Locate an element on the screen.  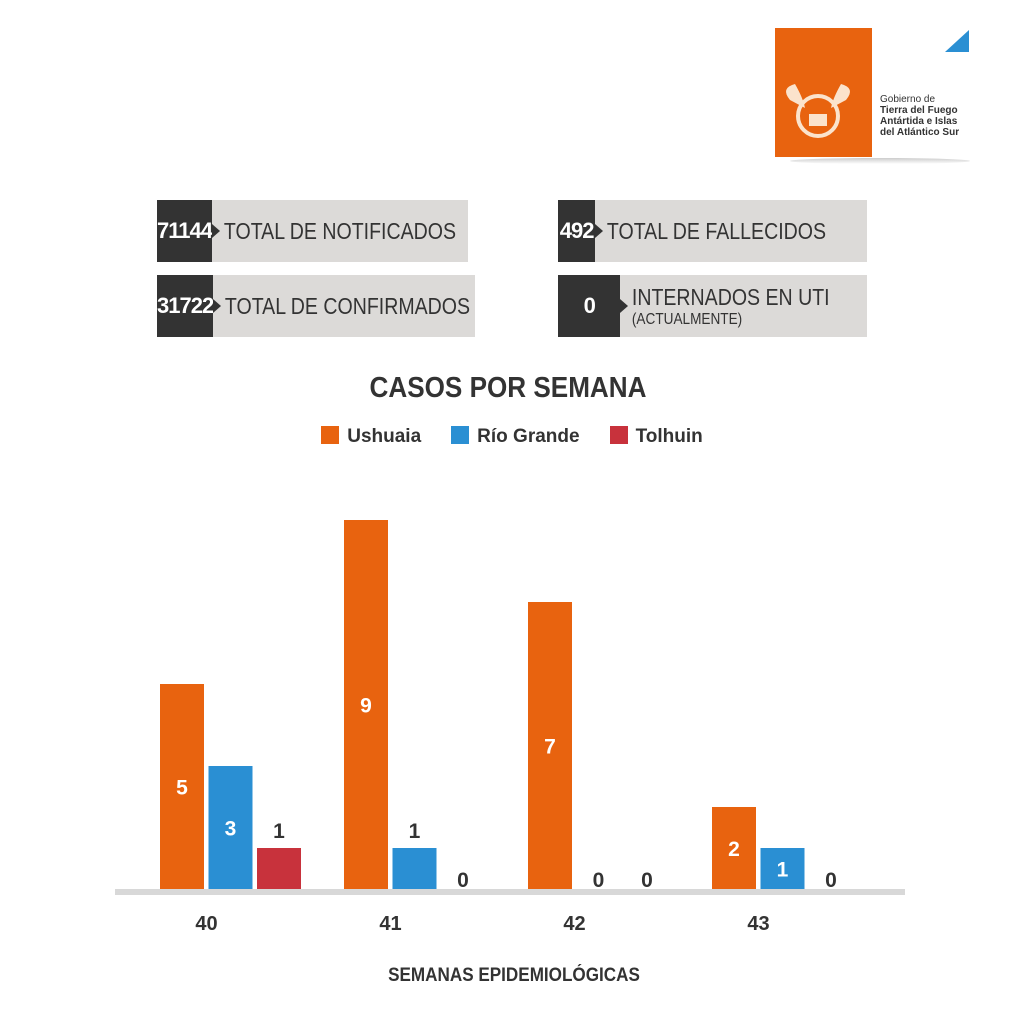
legend-item: Tolhuin is located at coordinates (656, 437).